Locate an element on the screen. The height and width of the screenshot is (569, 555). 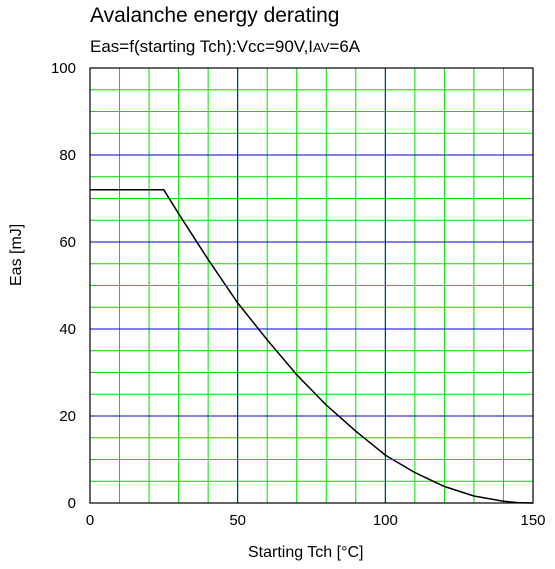
y-tick-label: 60 is located at coordinates (67, 242).